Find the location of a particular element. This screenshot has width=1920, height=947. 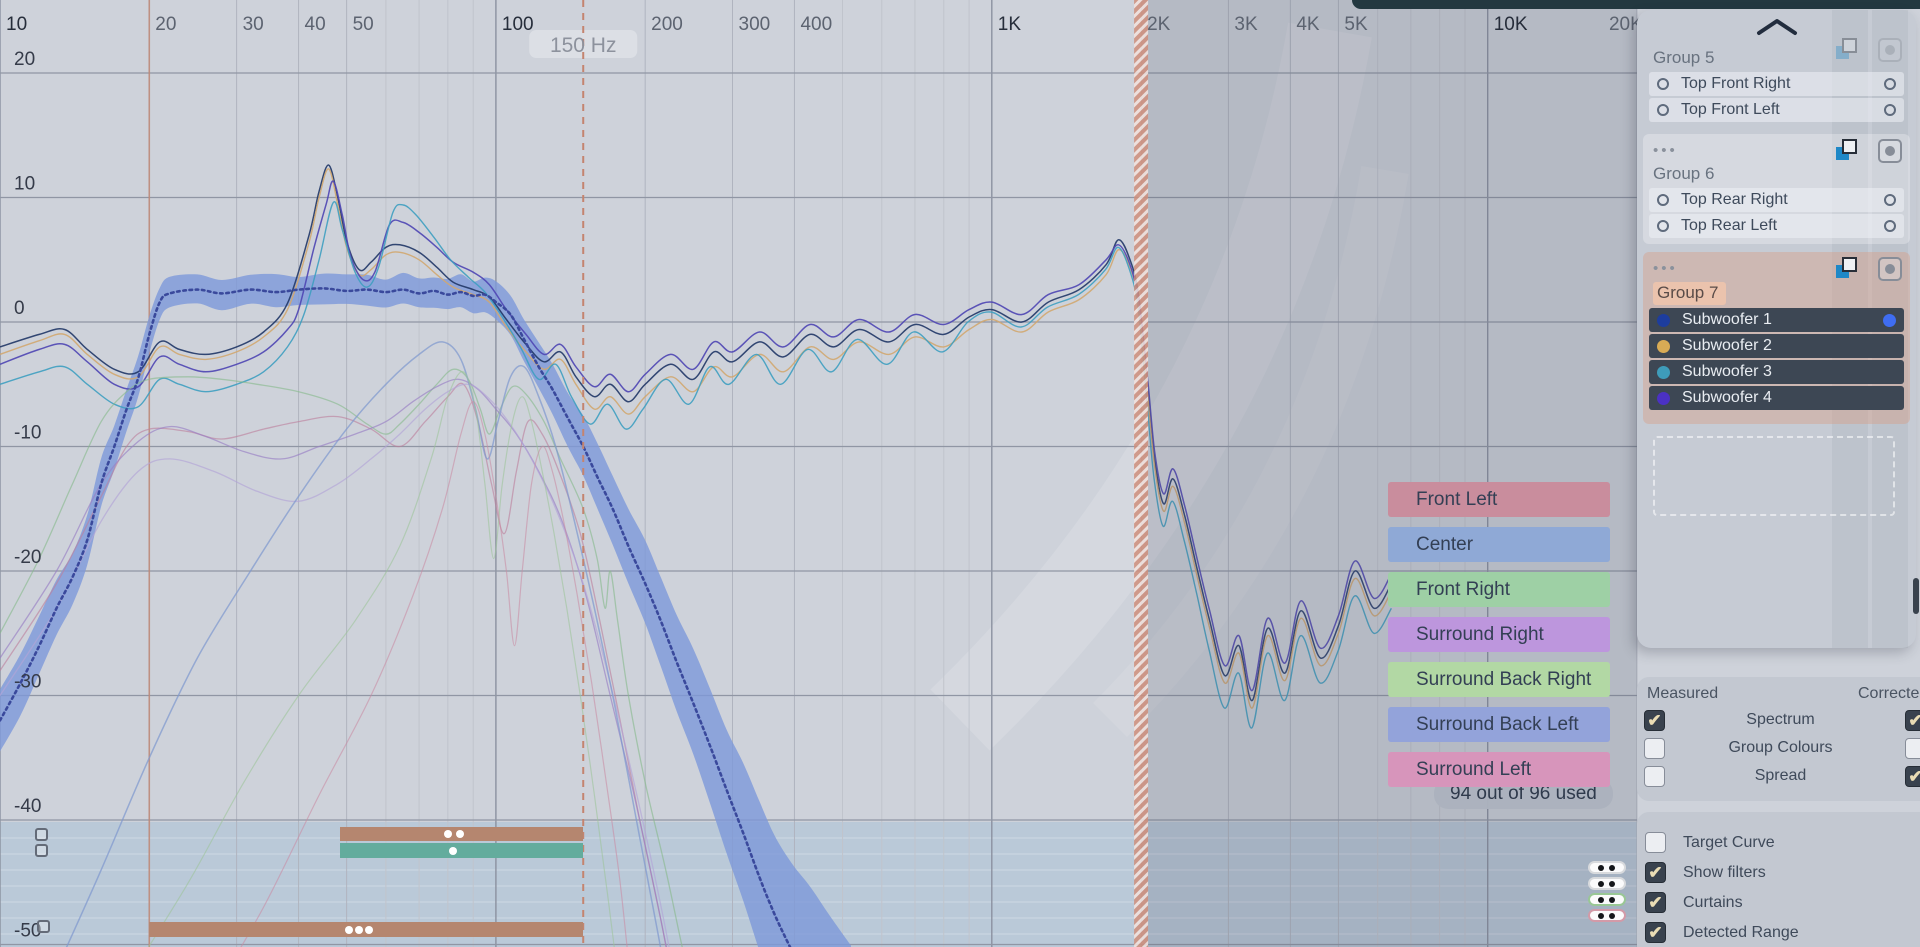

freq-axis-label: 1K is located at coordinates (1010, 24).